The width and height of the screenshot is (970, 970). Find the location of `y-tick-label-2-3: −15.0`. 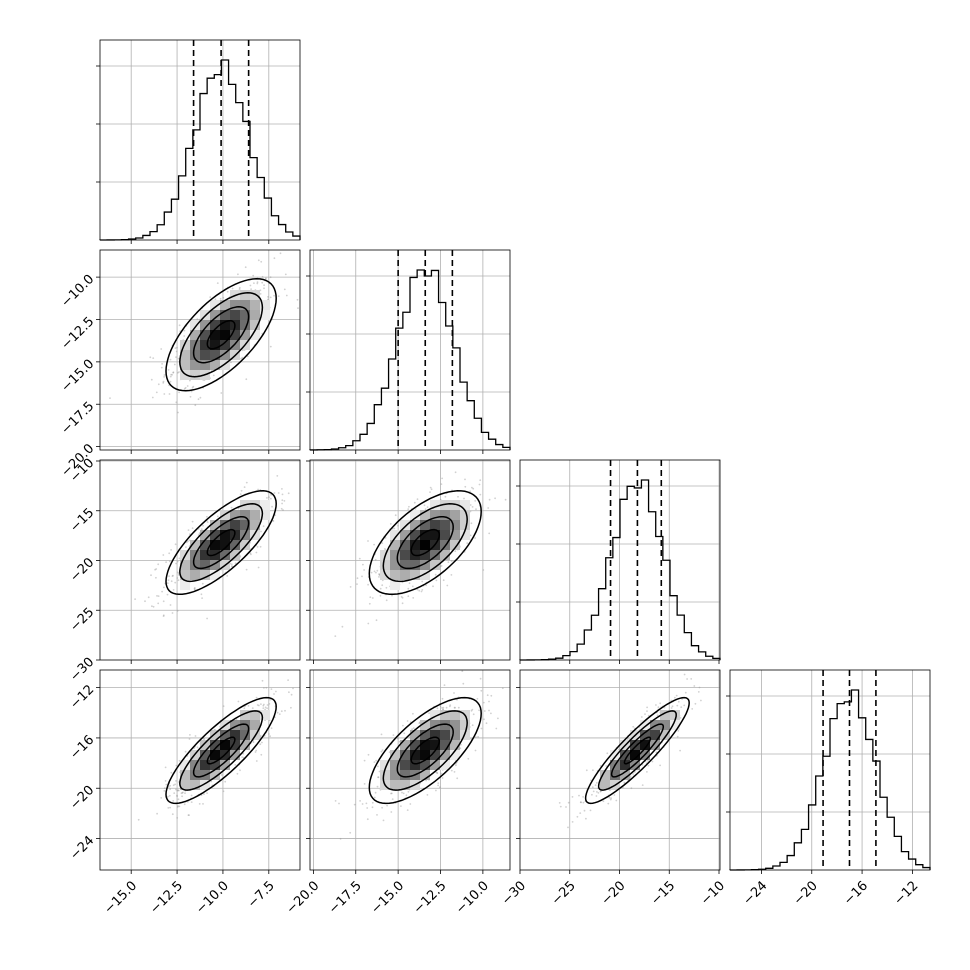

y-tick-label-2-3: −15.0 is located at coordinates (78, 376).